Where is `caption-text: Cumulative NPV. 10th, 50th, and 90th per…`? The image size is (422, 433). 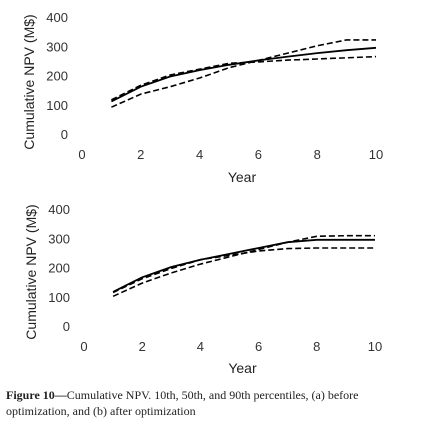 caption-text: Cumulative NPV. 10th, 50th, and 90th per… is located at coordinates (182, 403).